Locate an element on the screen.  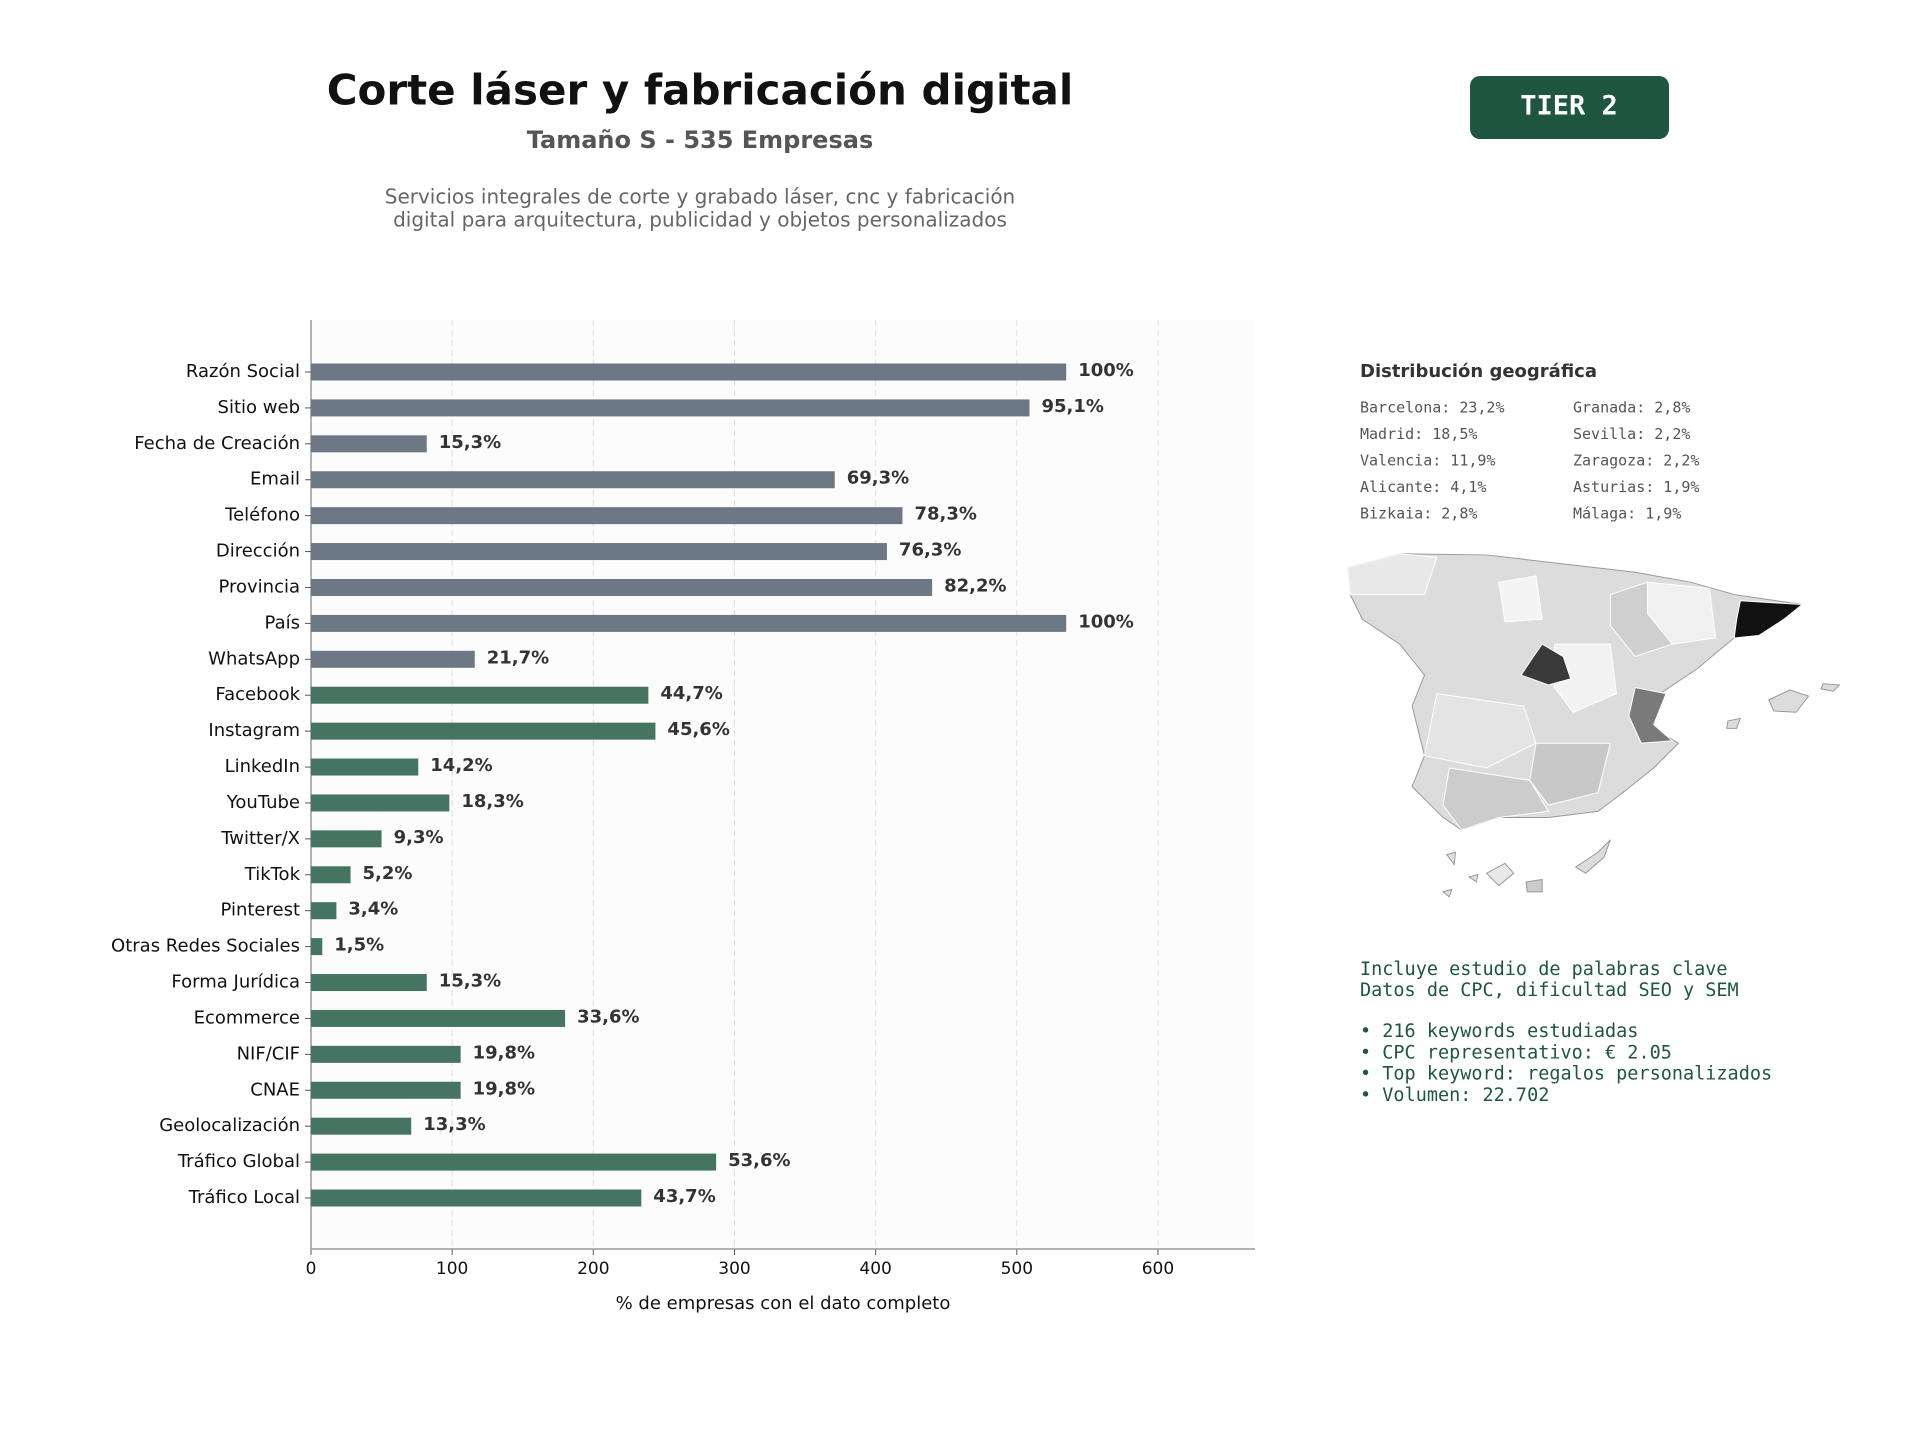
geo-item: Zaragoza: 2,2% is located at coordinates (1636, 461).